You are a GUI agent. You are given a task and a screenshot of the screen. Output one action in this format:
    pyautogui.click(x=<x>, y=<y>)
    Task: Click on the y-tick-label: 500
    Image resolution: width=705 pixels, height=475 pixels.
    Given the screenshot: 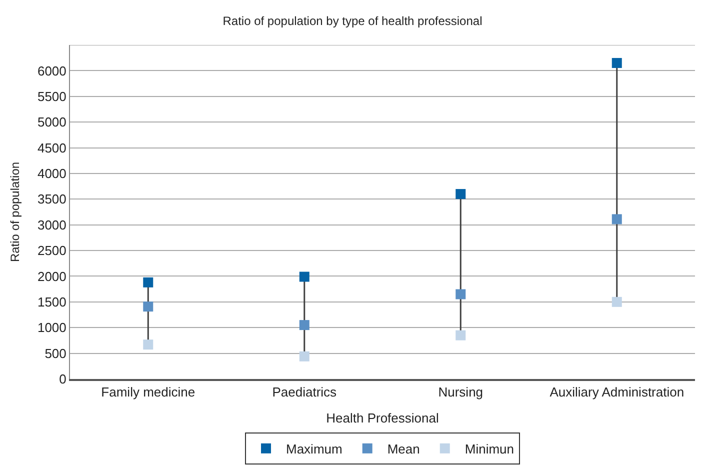 What is the action you would take?
    pyautogui.click(x=55, y=353)
    